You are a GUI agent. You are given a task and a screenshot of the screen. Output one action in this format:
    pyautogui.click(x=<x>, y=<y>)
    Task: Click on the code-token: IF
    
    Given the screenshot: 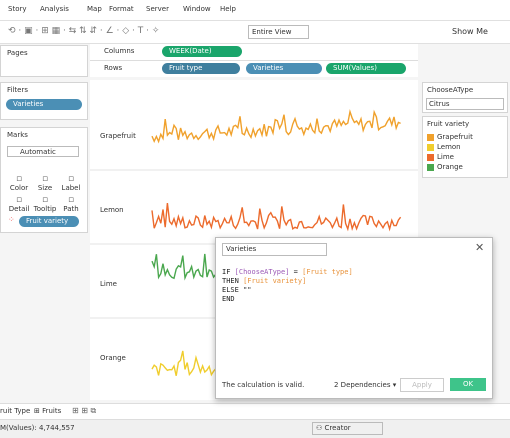 What is the action you would take?
    pyautogui.click(x=228, y=272)
    